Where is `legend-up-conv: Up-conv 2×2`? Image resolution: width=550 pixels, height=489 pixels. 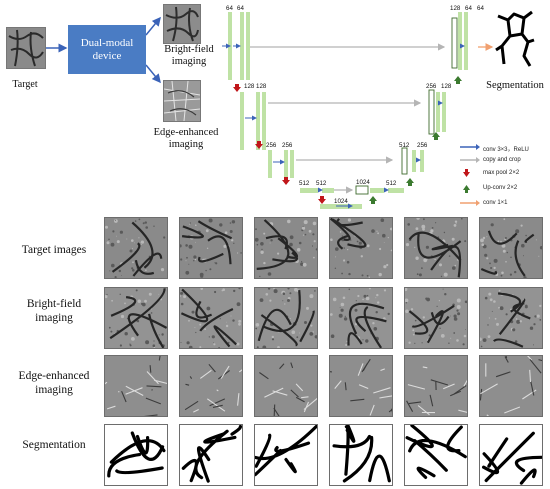 legend-up-conv: Up-conv 2×2 is located at coordinates (500, 188).